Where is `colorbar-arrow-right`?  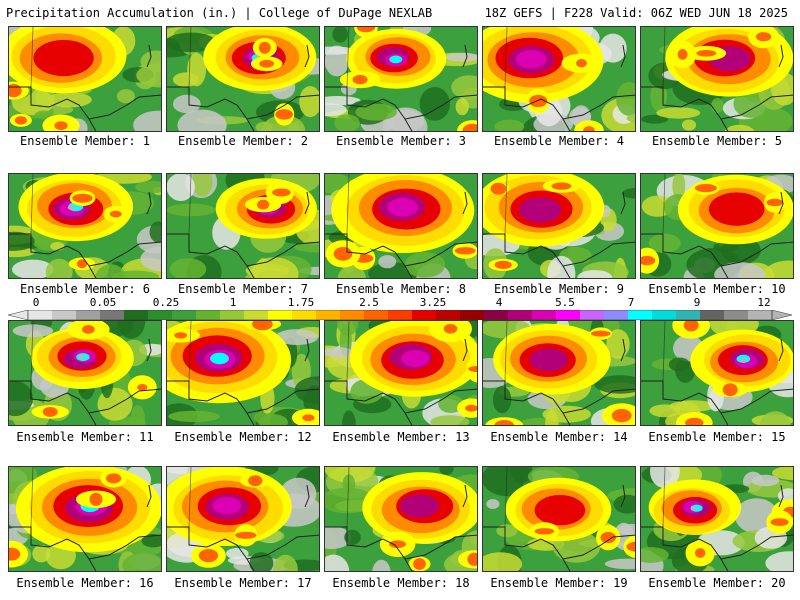
colorbar-arrow-right is located at coordinates (781, 315).